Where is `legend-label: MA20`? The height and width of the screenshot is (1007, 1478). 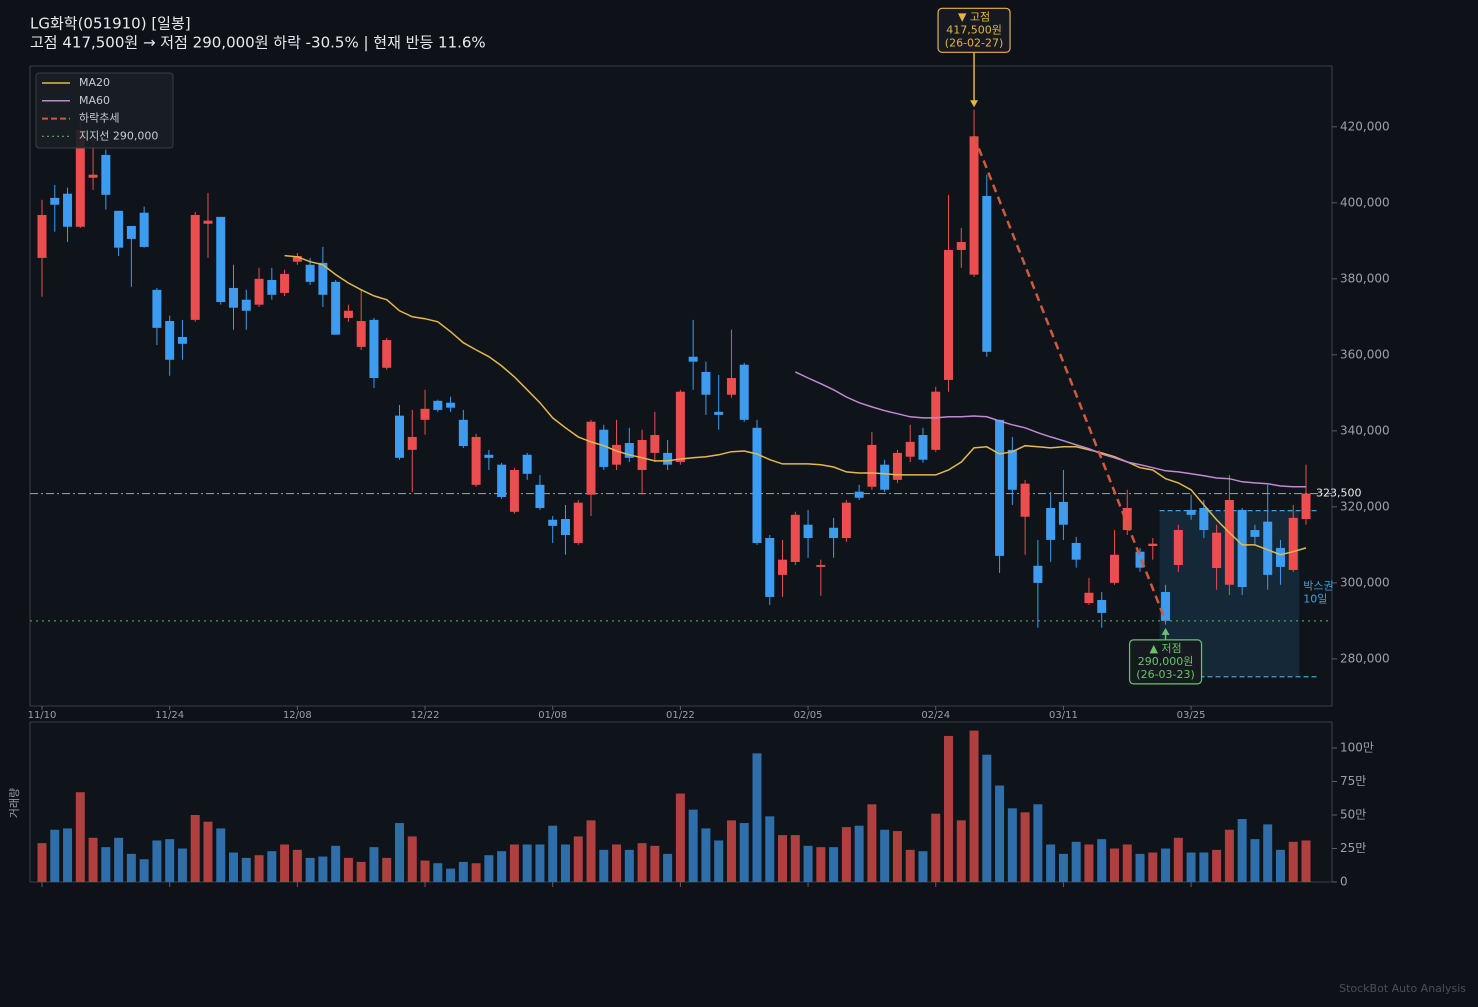
legend-label: MA20 is located at coordinates (94, 82).